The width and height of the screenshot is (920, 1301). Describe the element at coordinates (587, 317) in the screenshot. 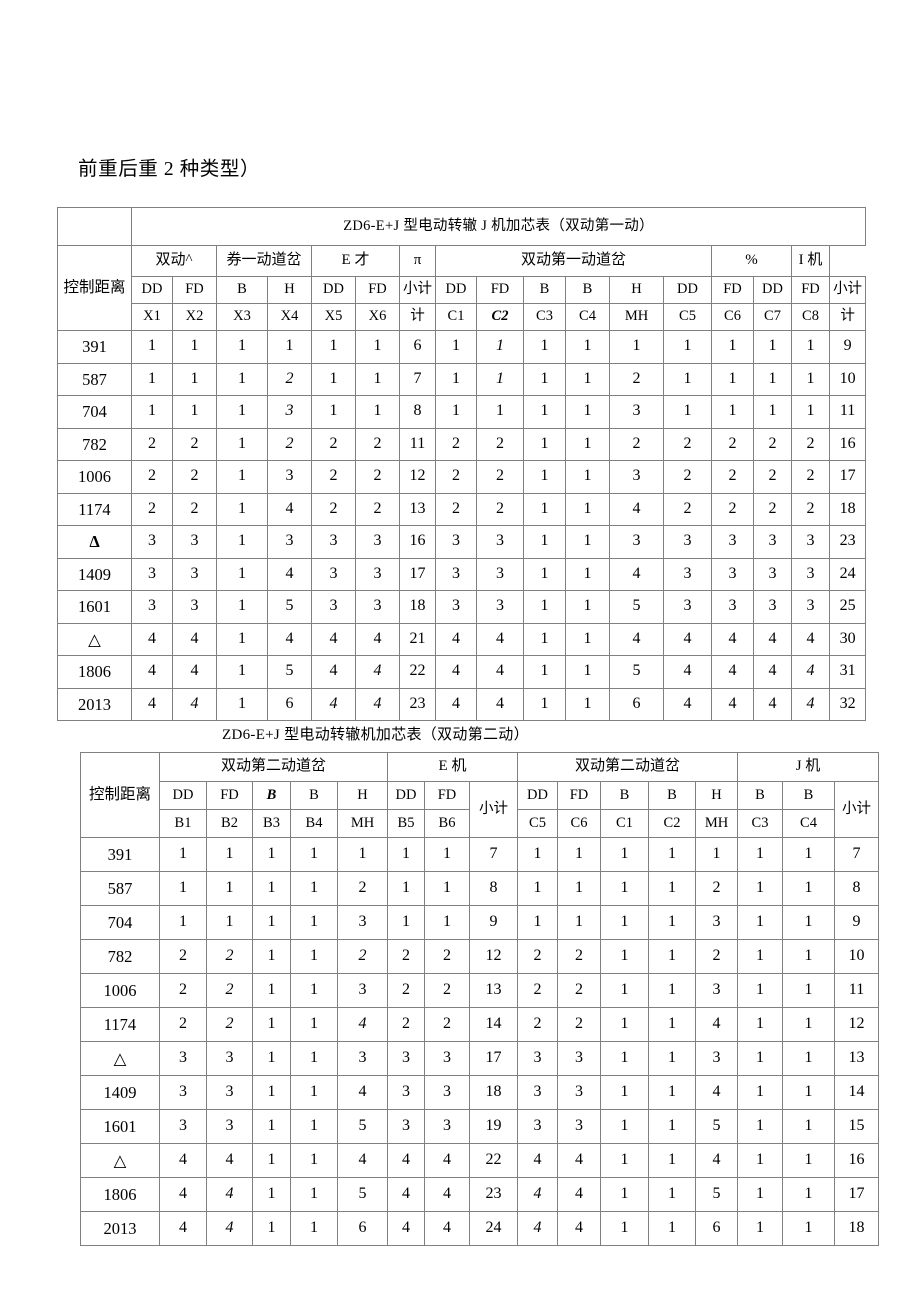

I see `code-header-11: C4` at that location.